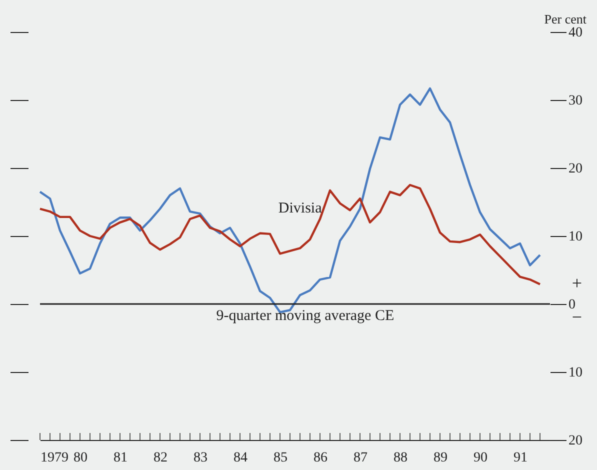 This screenshot has height=470, width=597. Describe the element at coordinates (441, 458) in the screenshot. I see `x-tick-label: 89` at that location.